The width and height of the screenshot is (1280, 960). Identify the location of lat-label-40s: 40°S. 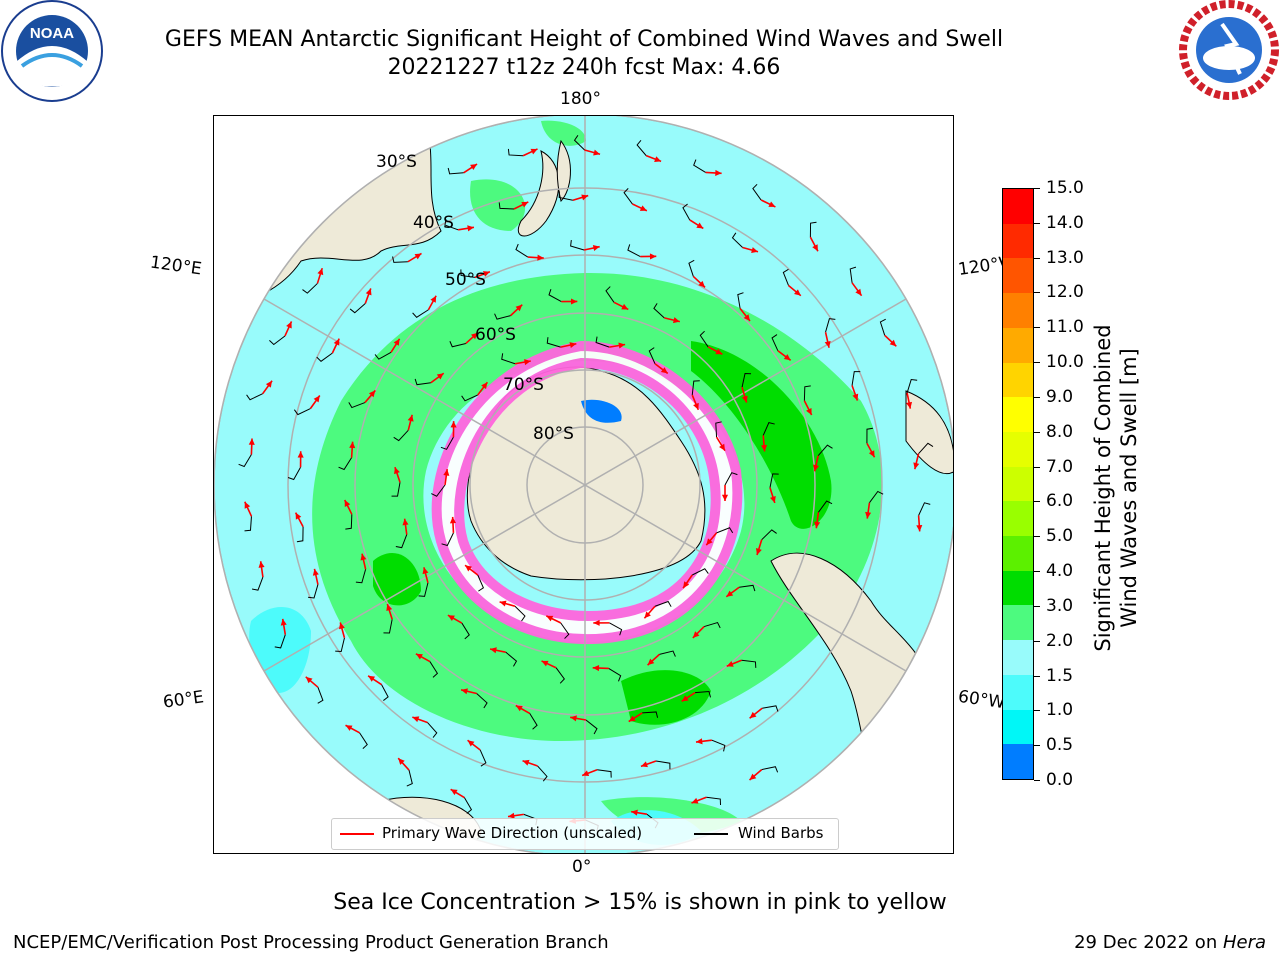
(433, 223).